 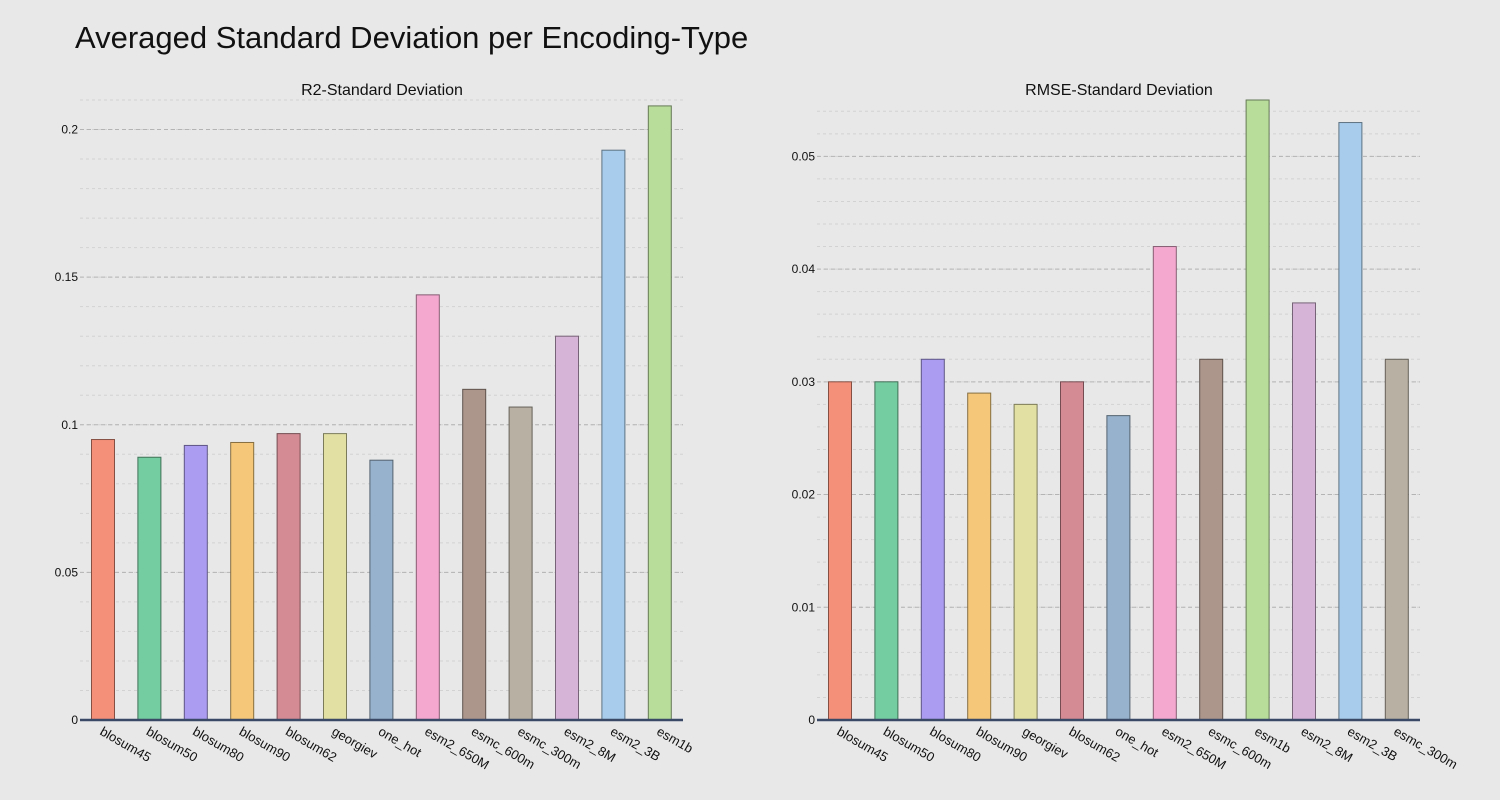 What do you see at coordinates (804, 607) in the screenshot?
I see `y-tick-label: 0.01` at bounding box center [804, 607].